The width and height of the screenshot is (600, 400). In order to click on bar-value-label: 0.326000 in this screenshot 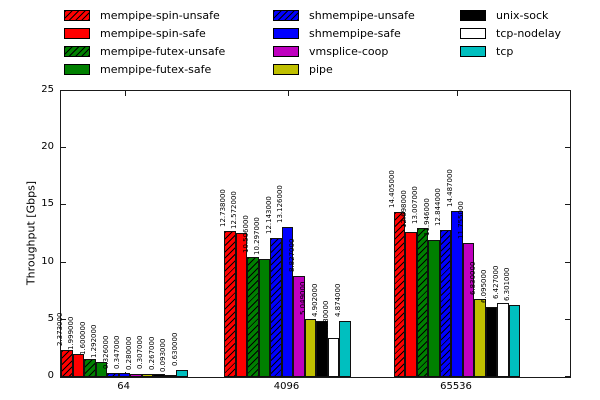, I will do `click(105, 352)`.